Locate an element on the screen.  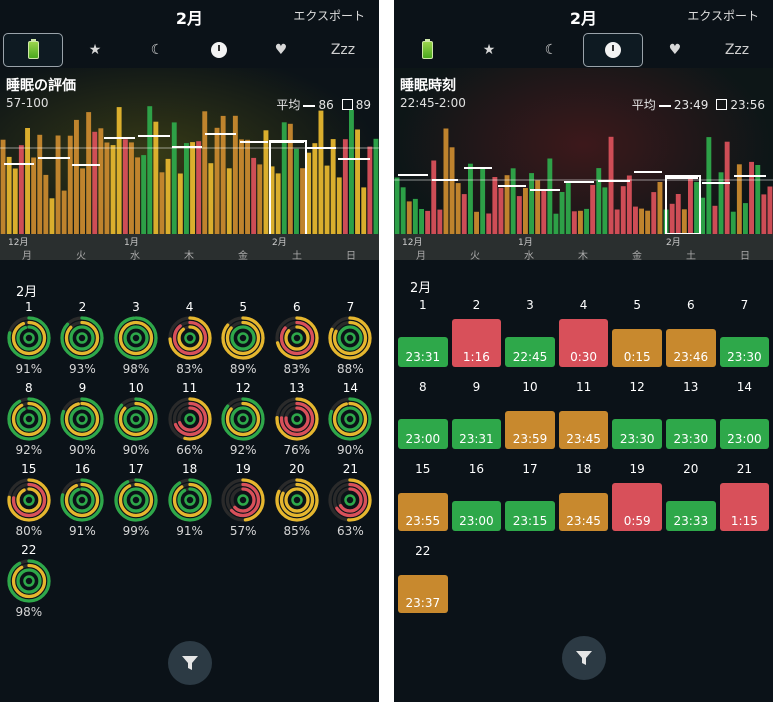
sleep-rings-icon is located at coordinates (243, 338).